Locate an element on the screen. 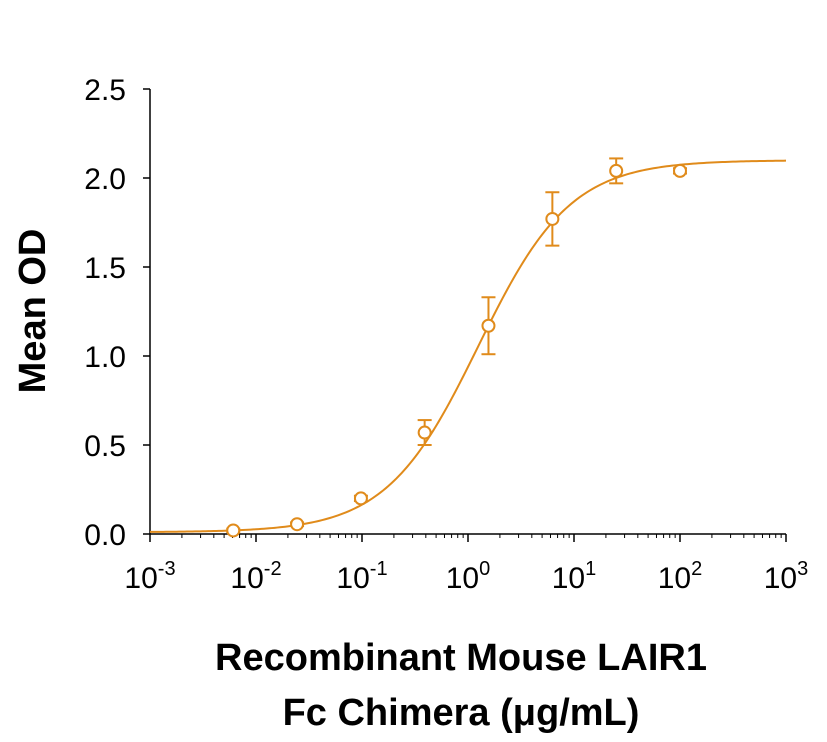 The width and height of the screenshot is (827, 742). y-ticks: 0.0 0.5 1.0 1.5 2.0 2.5 is located at coordinates (117, 313).